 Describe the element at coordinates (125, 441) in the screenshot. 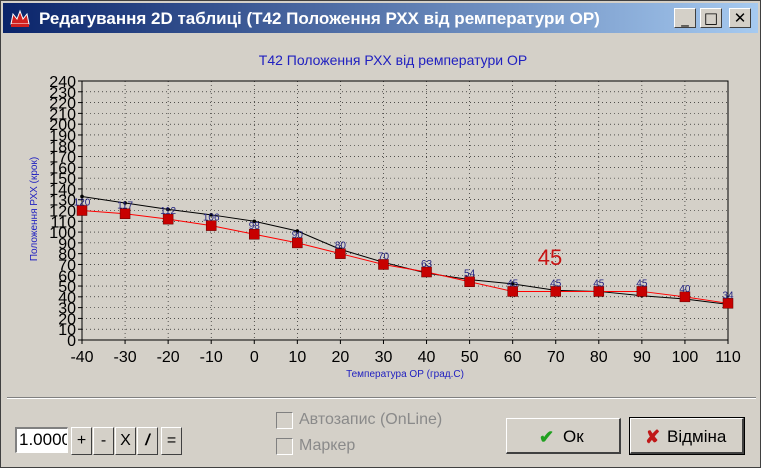

I see `multiply-button: X` at that location.